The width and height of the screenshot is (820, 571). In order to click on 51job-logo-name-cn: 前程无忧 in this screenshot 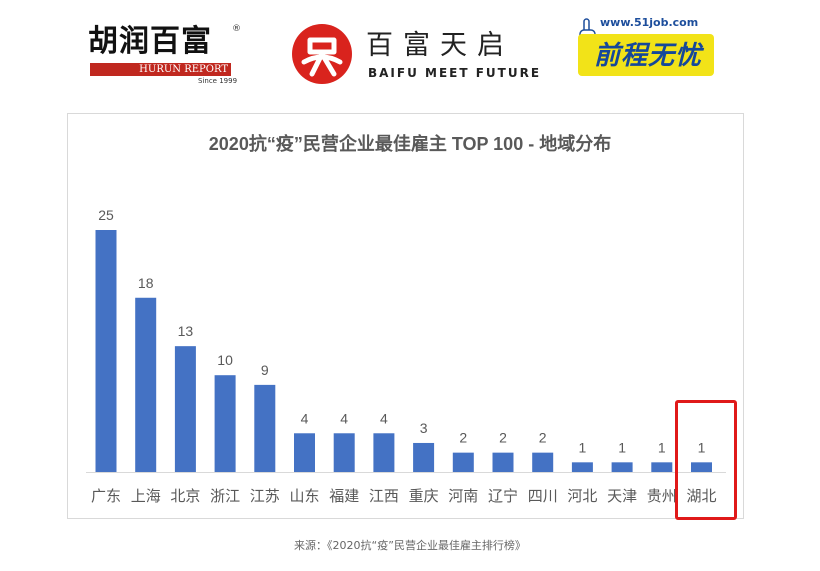, I will do `click(648, 56)`.